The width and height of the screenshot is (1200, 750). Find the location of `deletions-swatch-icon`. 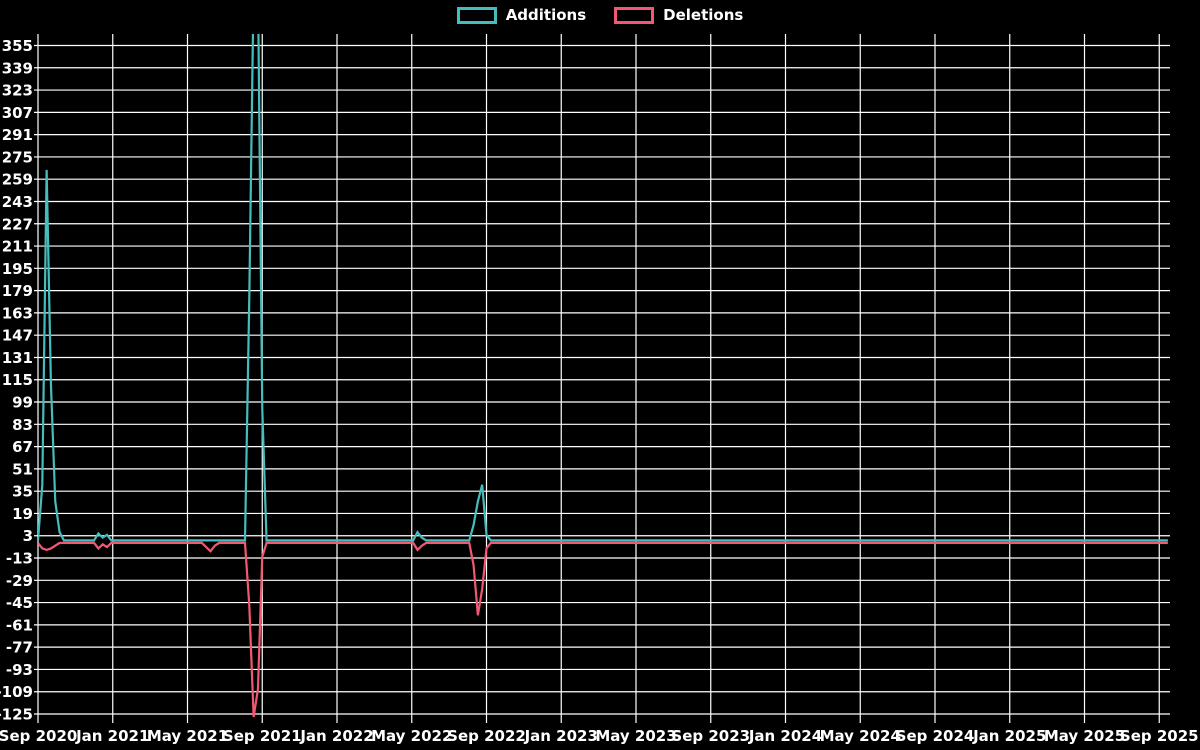

deletions-swatch-icon is located at coordinates (634, 15).